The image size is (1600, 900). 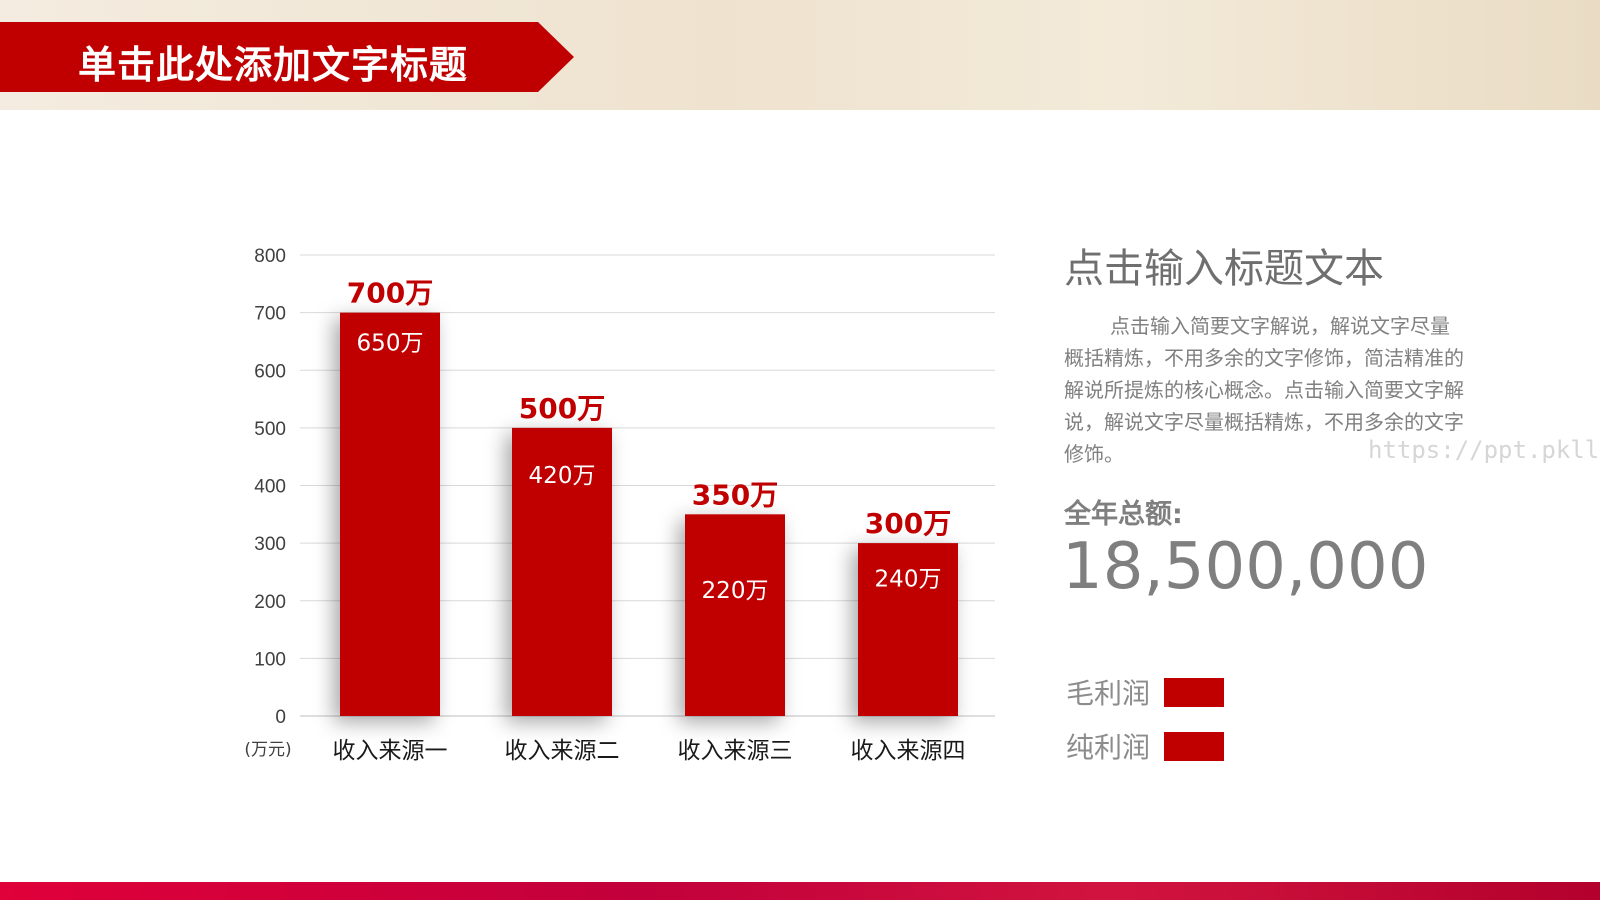 I want to click on y-tick-label: 500, so click(x=270, y=429).